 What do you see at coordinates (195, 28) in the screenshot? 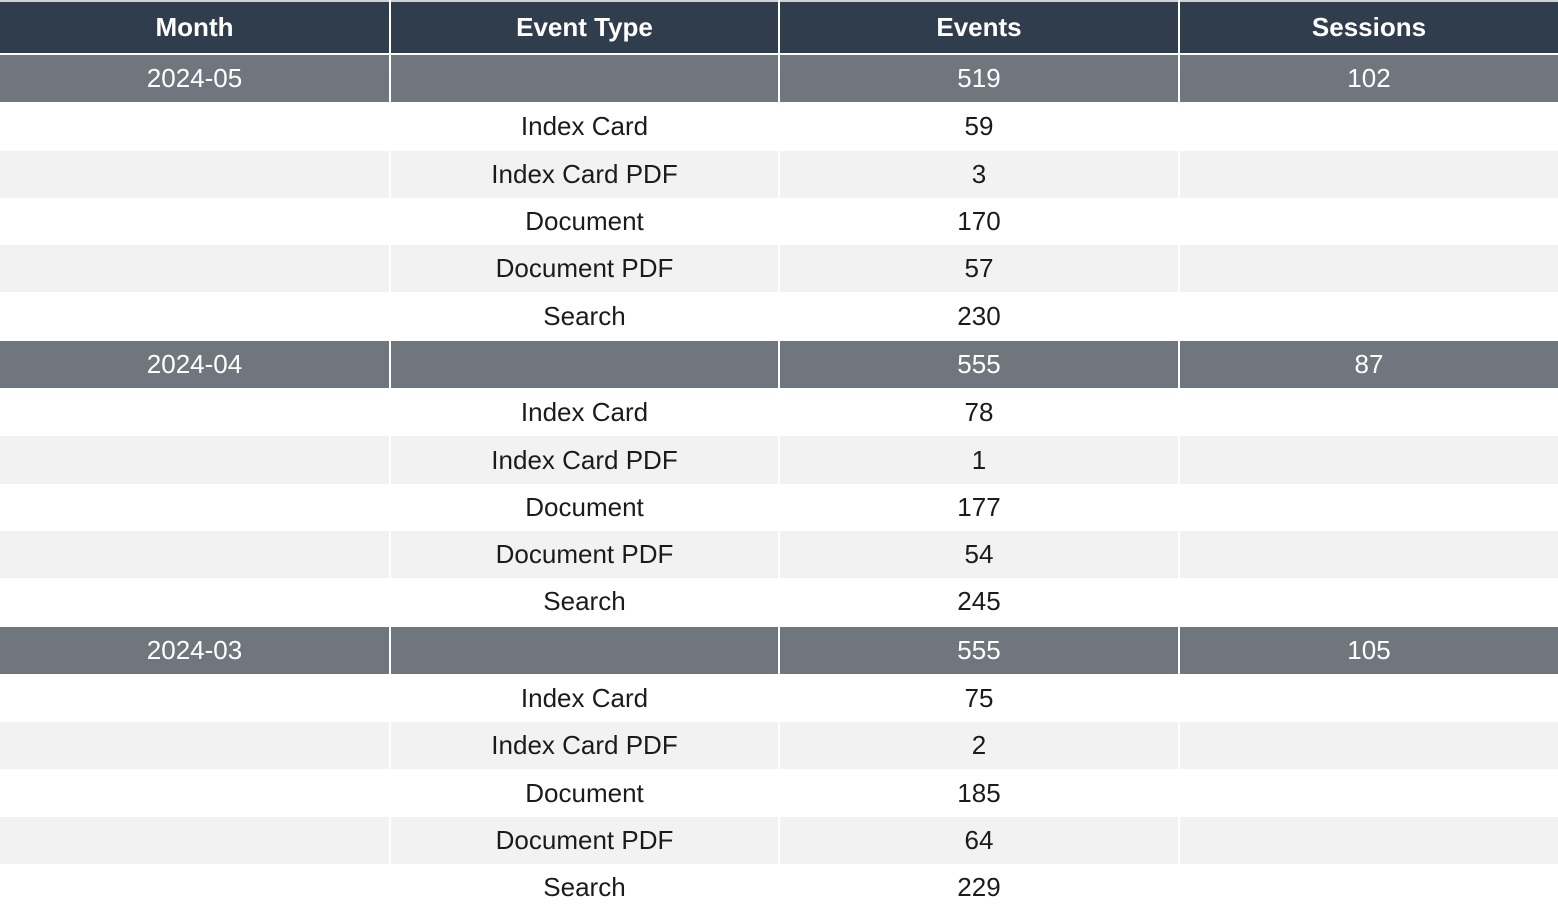
I see `column-header-month: Month` at bounding box center [195, 28].